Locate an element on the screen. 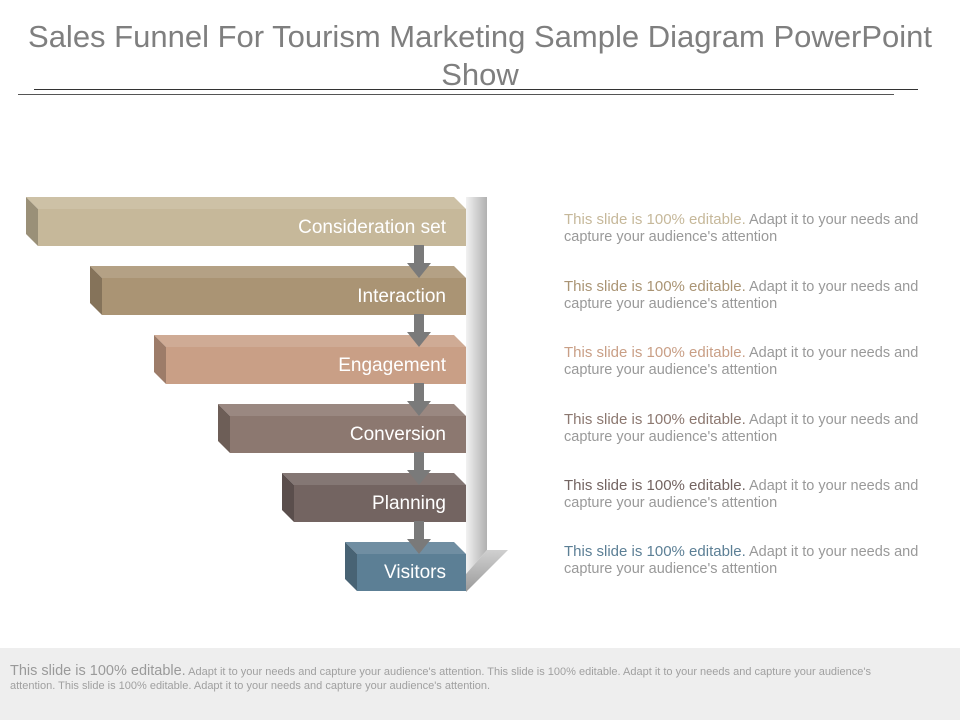  funnel-step-front-face: Engagement is located at coordinates (316, 365).